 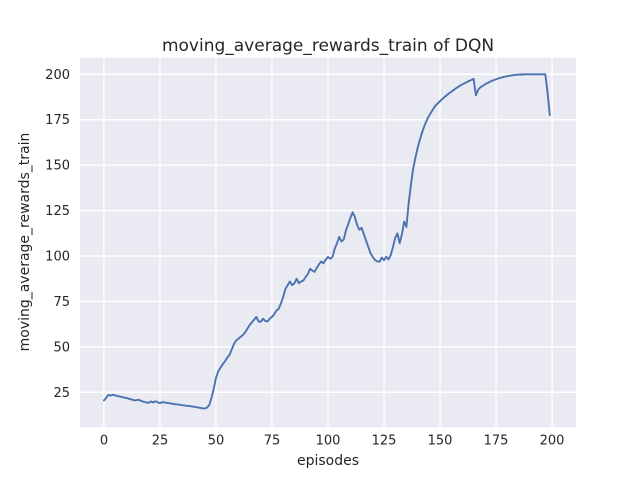 I want to click on x-tick-label: 100, so click(x=328, y=441).